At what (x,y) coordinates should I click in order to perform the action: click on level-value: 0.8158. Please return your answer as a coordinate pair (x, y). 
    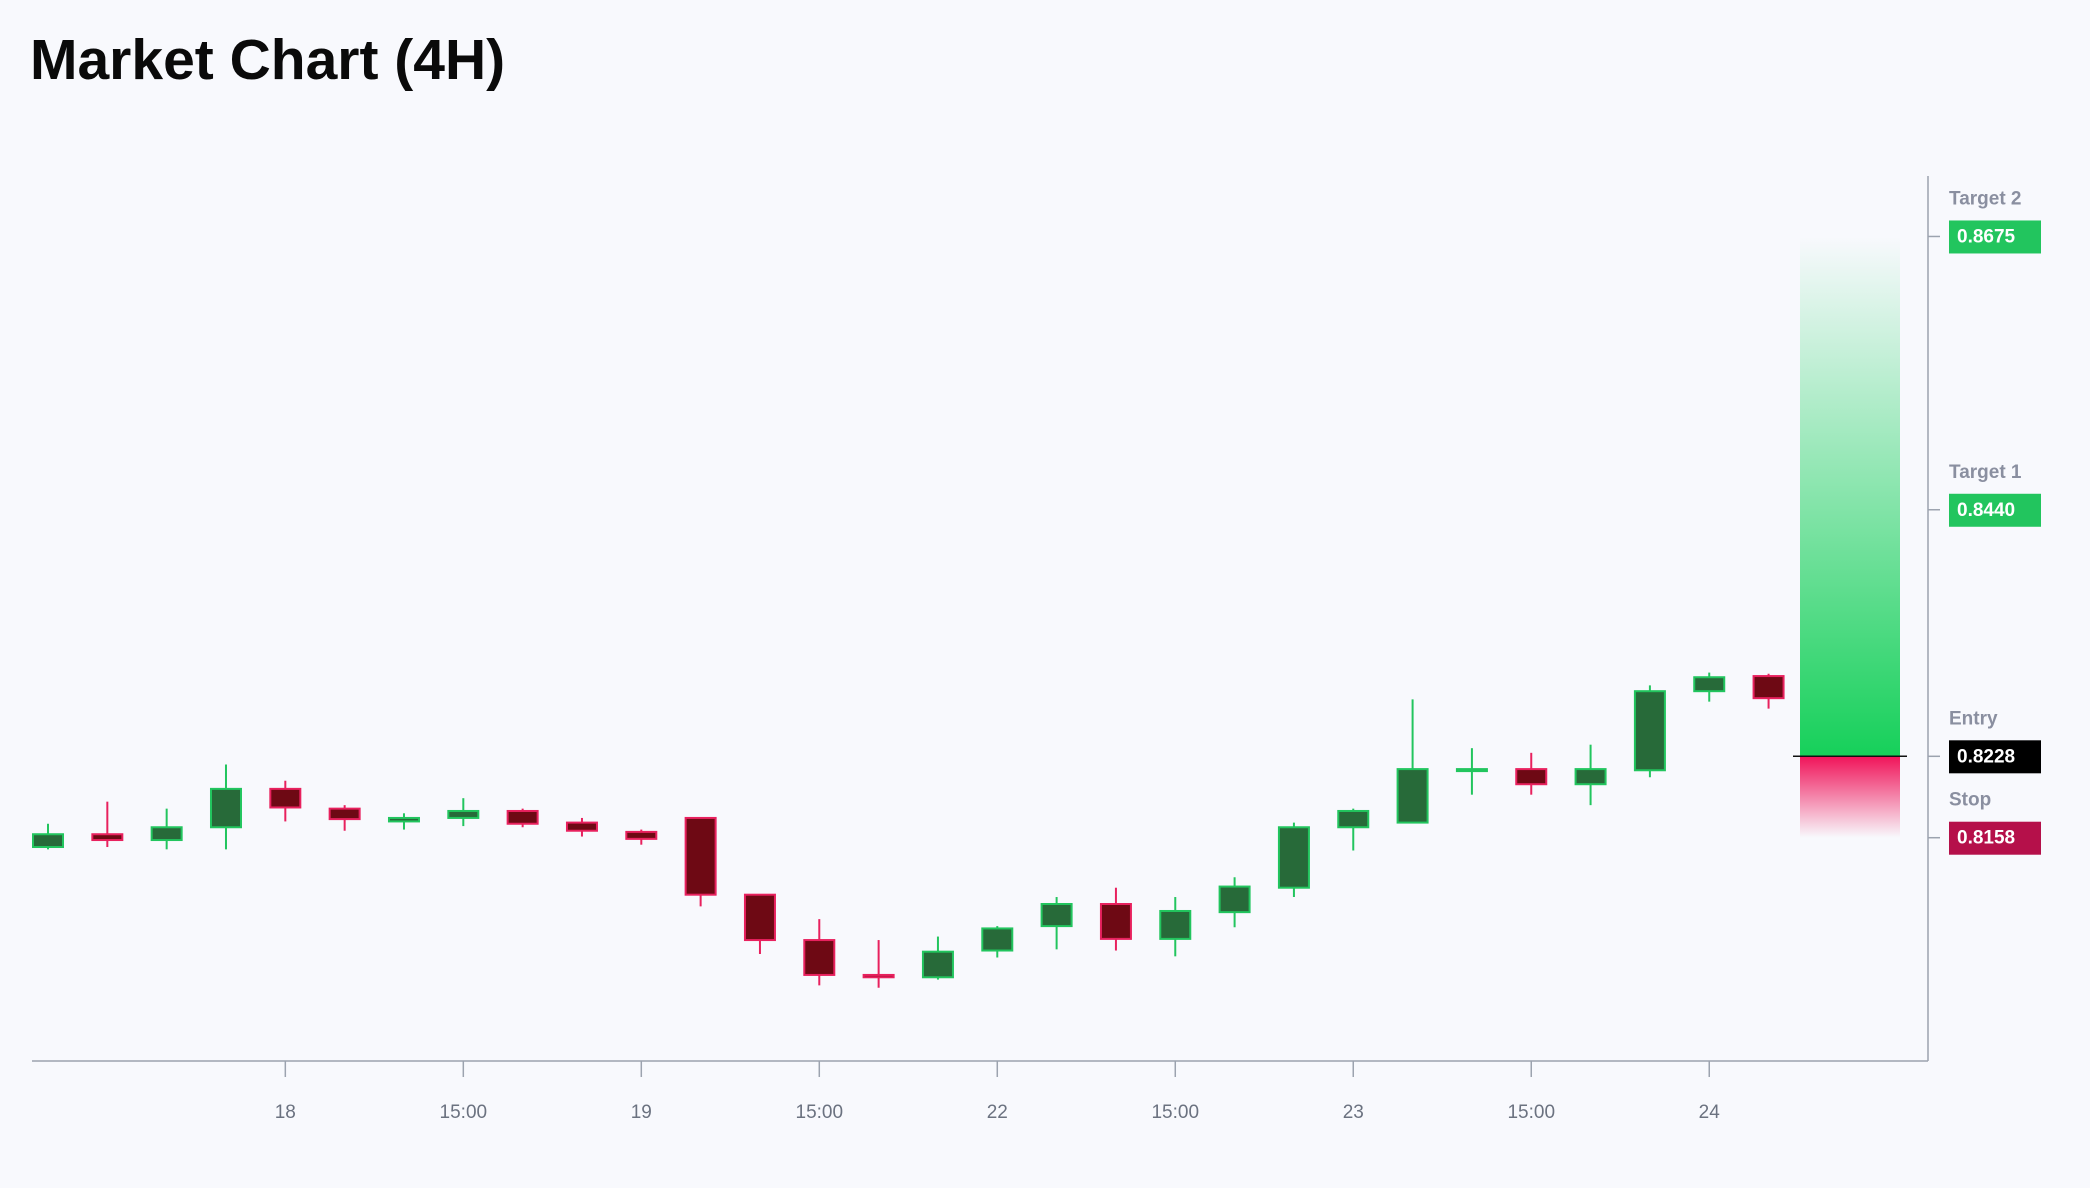
    Looking at the image, I should click on (1986, 838).